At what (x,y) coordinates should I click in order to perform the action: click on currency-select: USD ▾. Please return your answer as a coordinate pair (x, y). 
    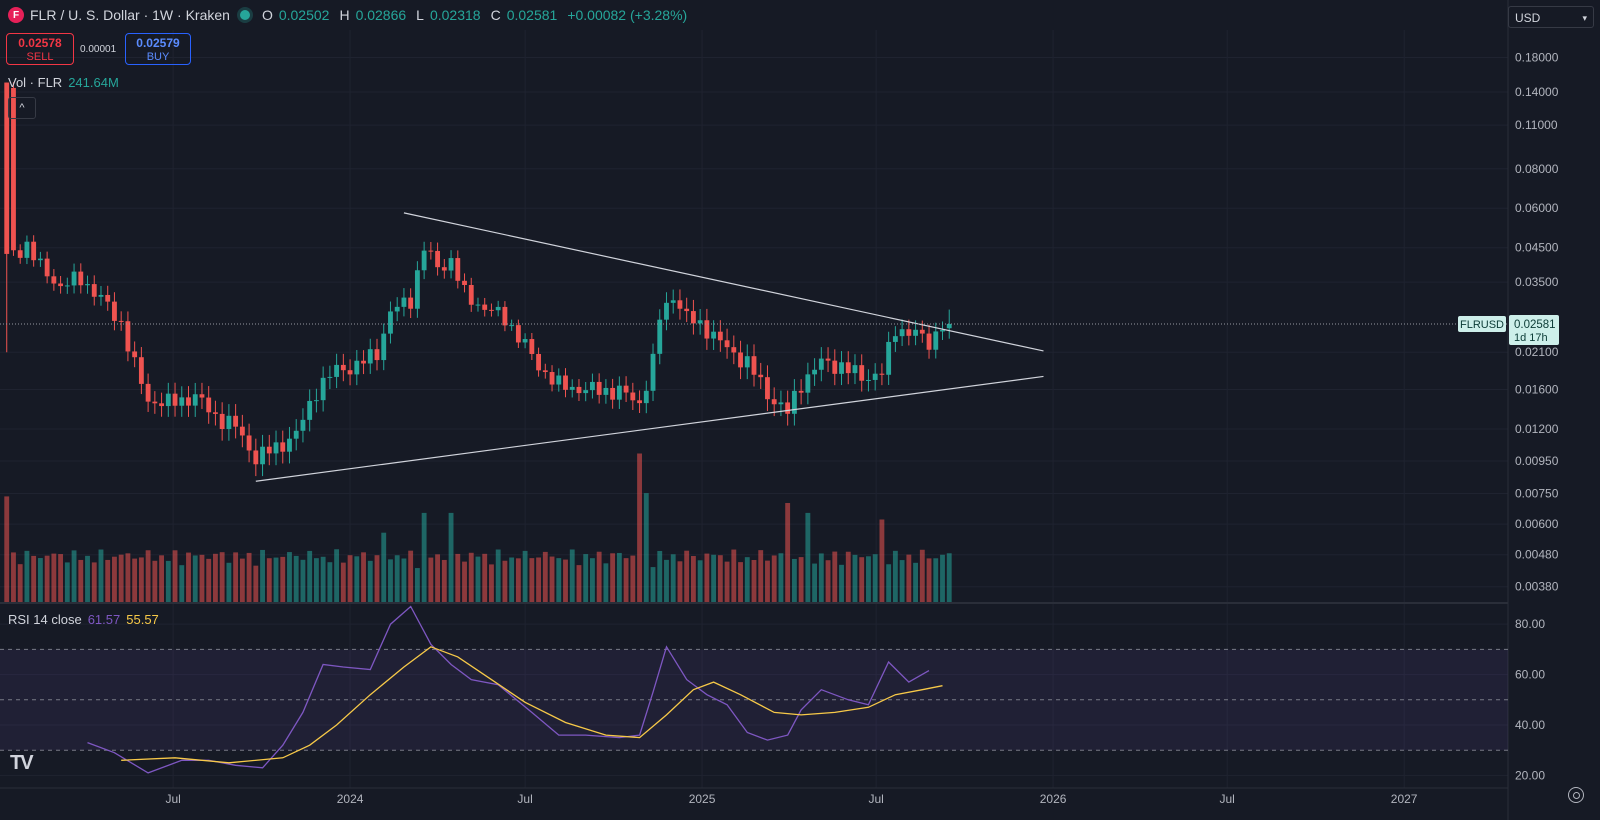
    Looking at the image, I should click on (1551, 17).